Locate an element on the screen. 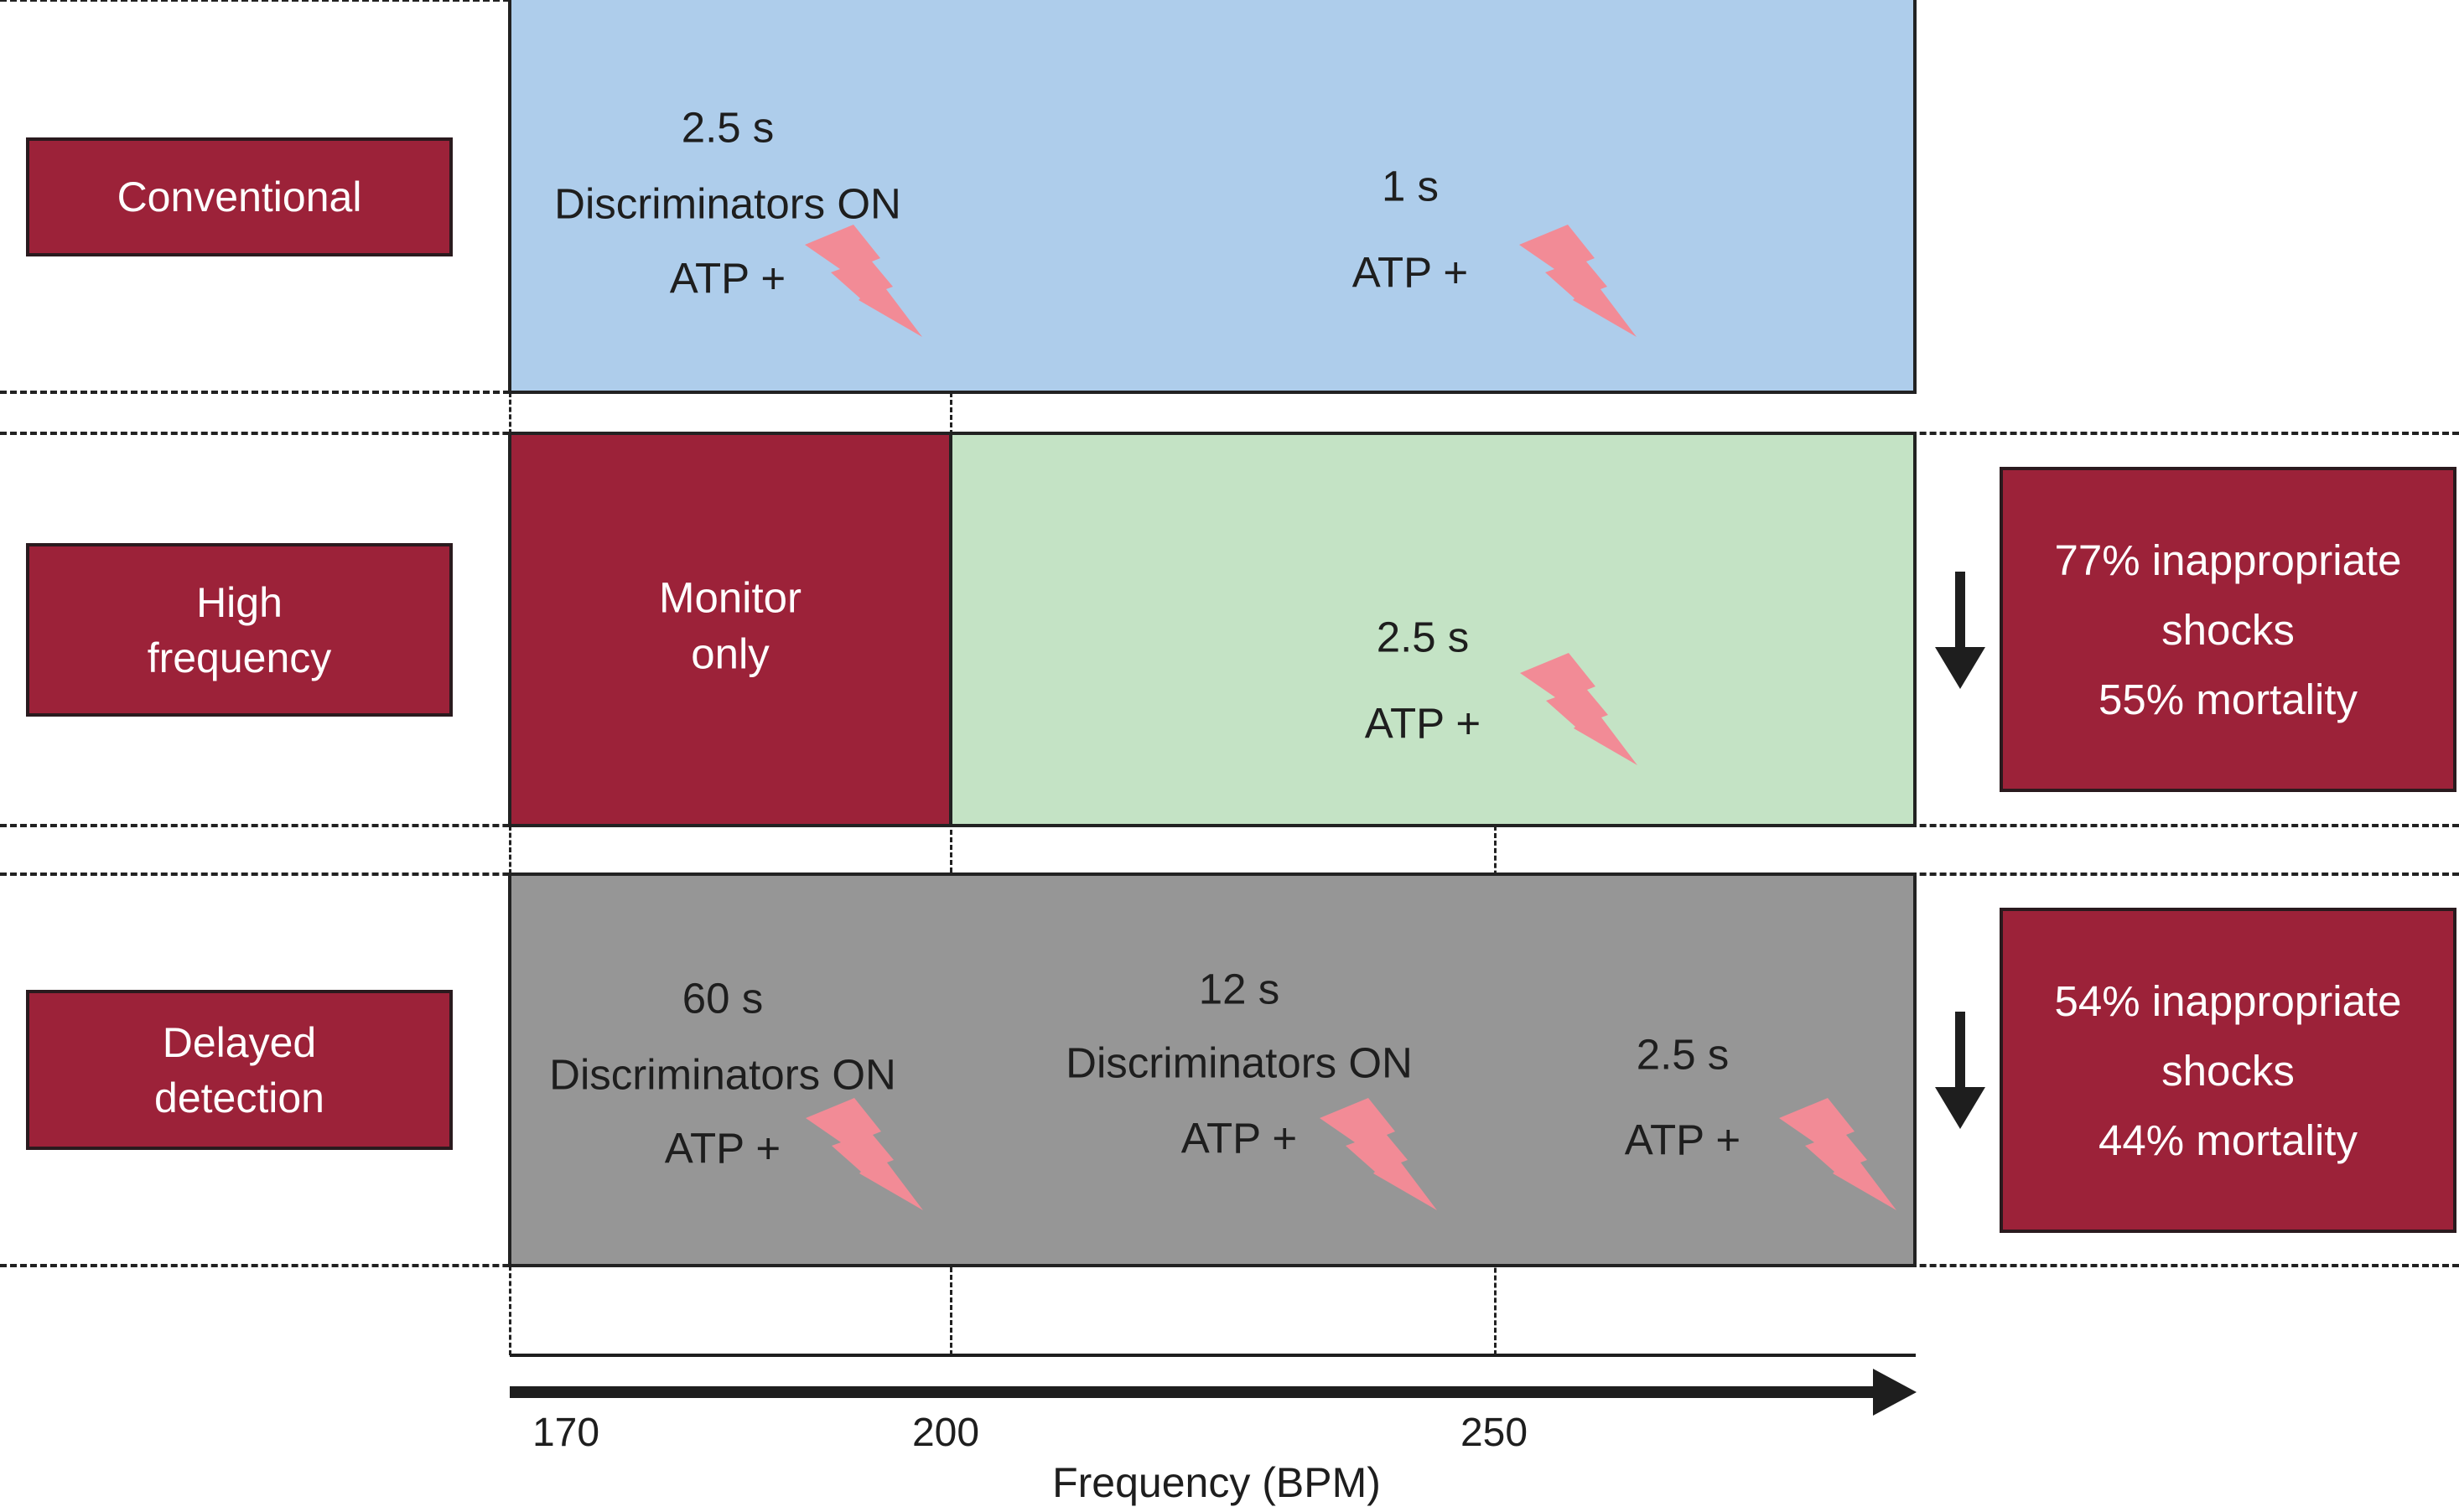  axis-tick-170: 170 is located at coordinates (566, 1433).